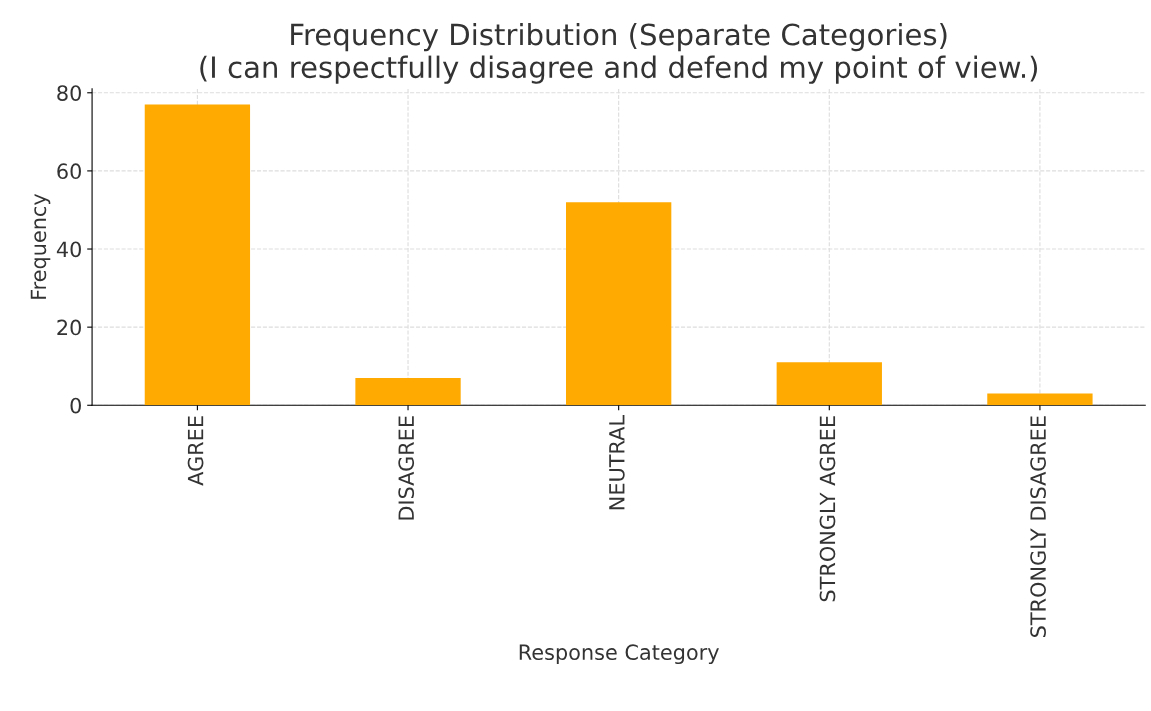 The width and height of the screenshot is (1151, 711). I want to click on x-axis-title: Response Category, so click(619, 654).